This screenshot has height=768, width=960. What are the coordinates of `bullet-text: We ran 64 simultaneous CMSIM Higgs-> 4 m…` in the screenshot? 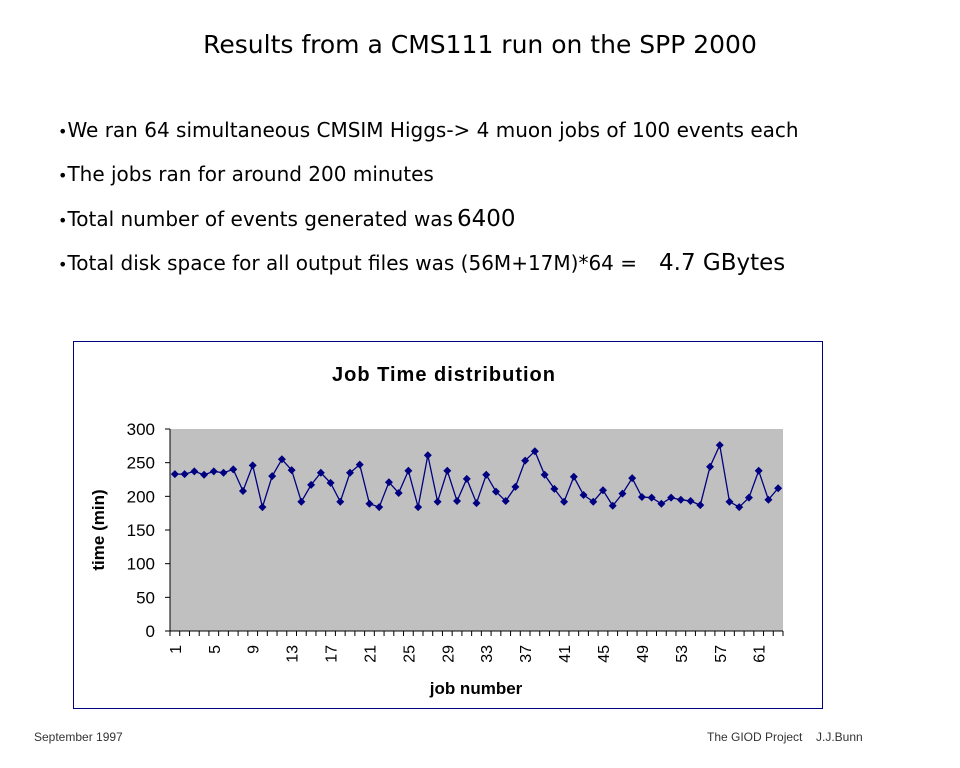 It's located at (433, 130).